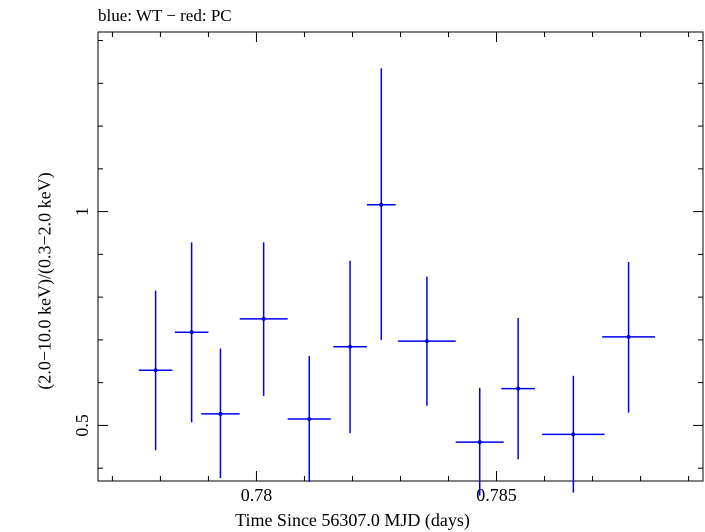  What do you see at coordinates (82, 425) in the screenshot?
I see `y-tick-label: 0.5` at bounding box center [82, 425].